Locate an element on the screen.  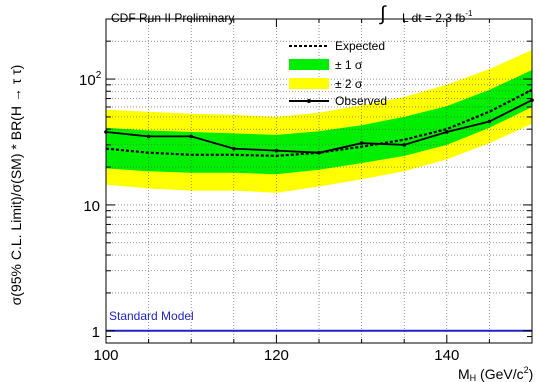
legend: Expected ± 1 σ ± 2 σ Observed is located at coordinates (338, 73).